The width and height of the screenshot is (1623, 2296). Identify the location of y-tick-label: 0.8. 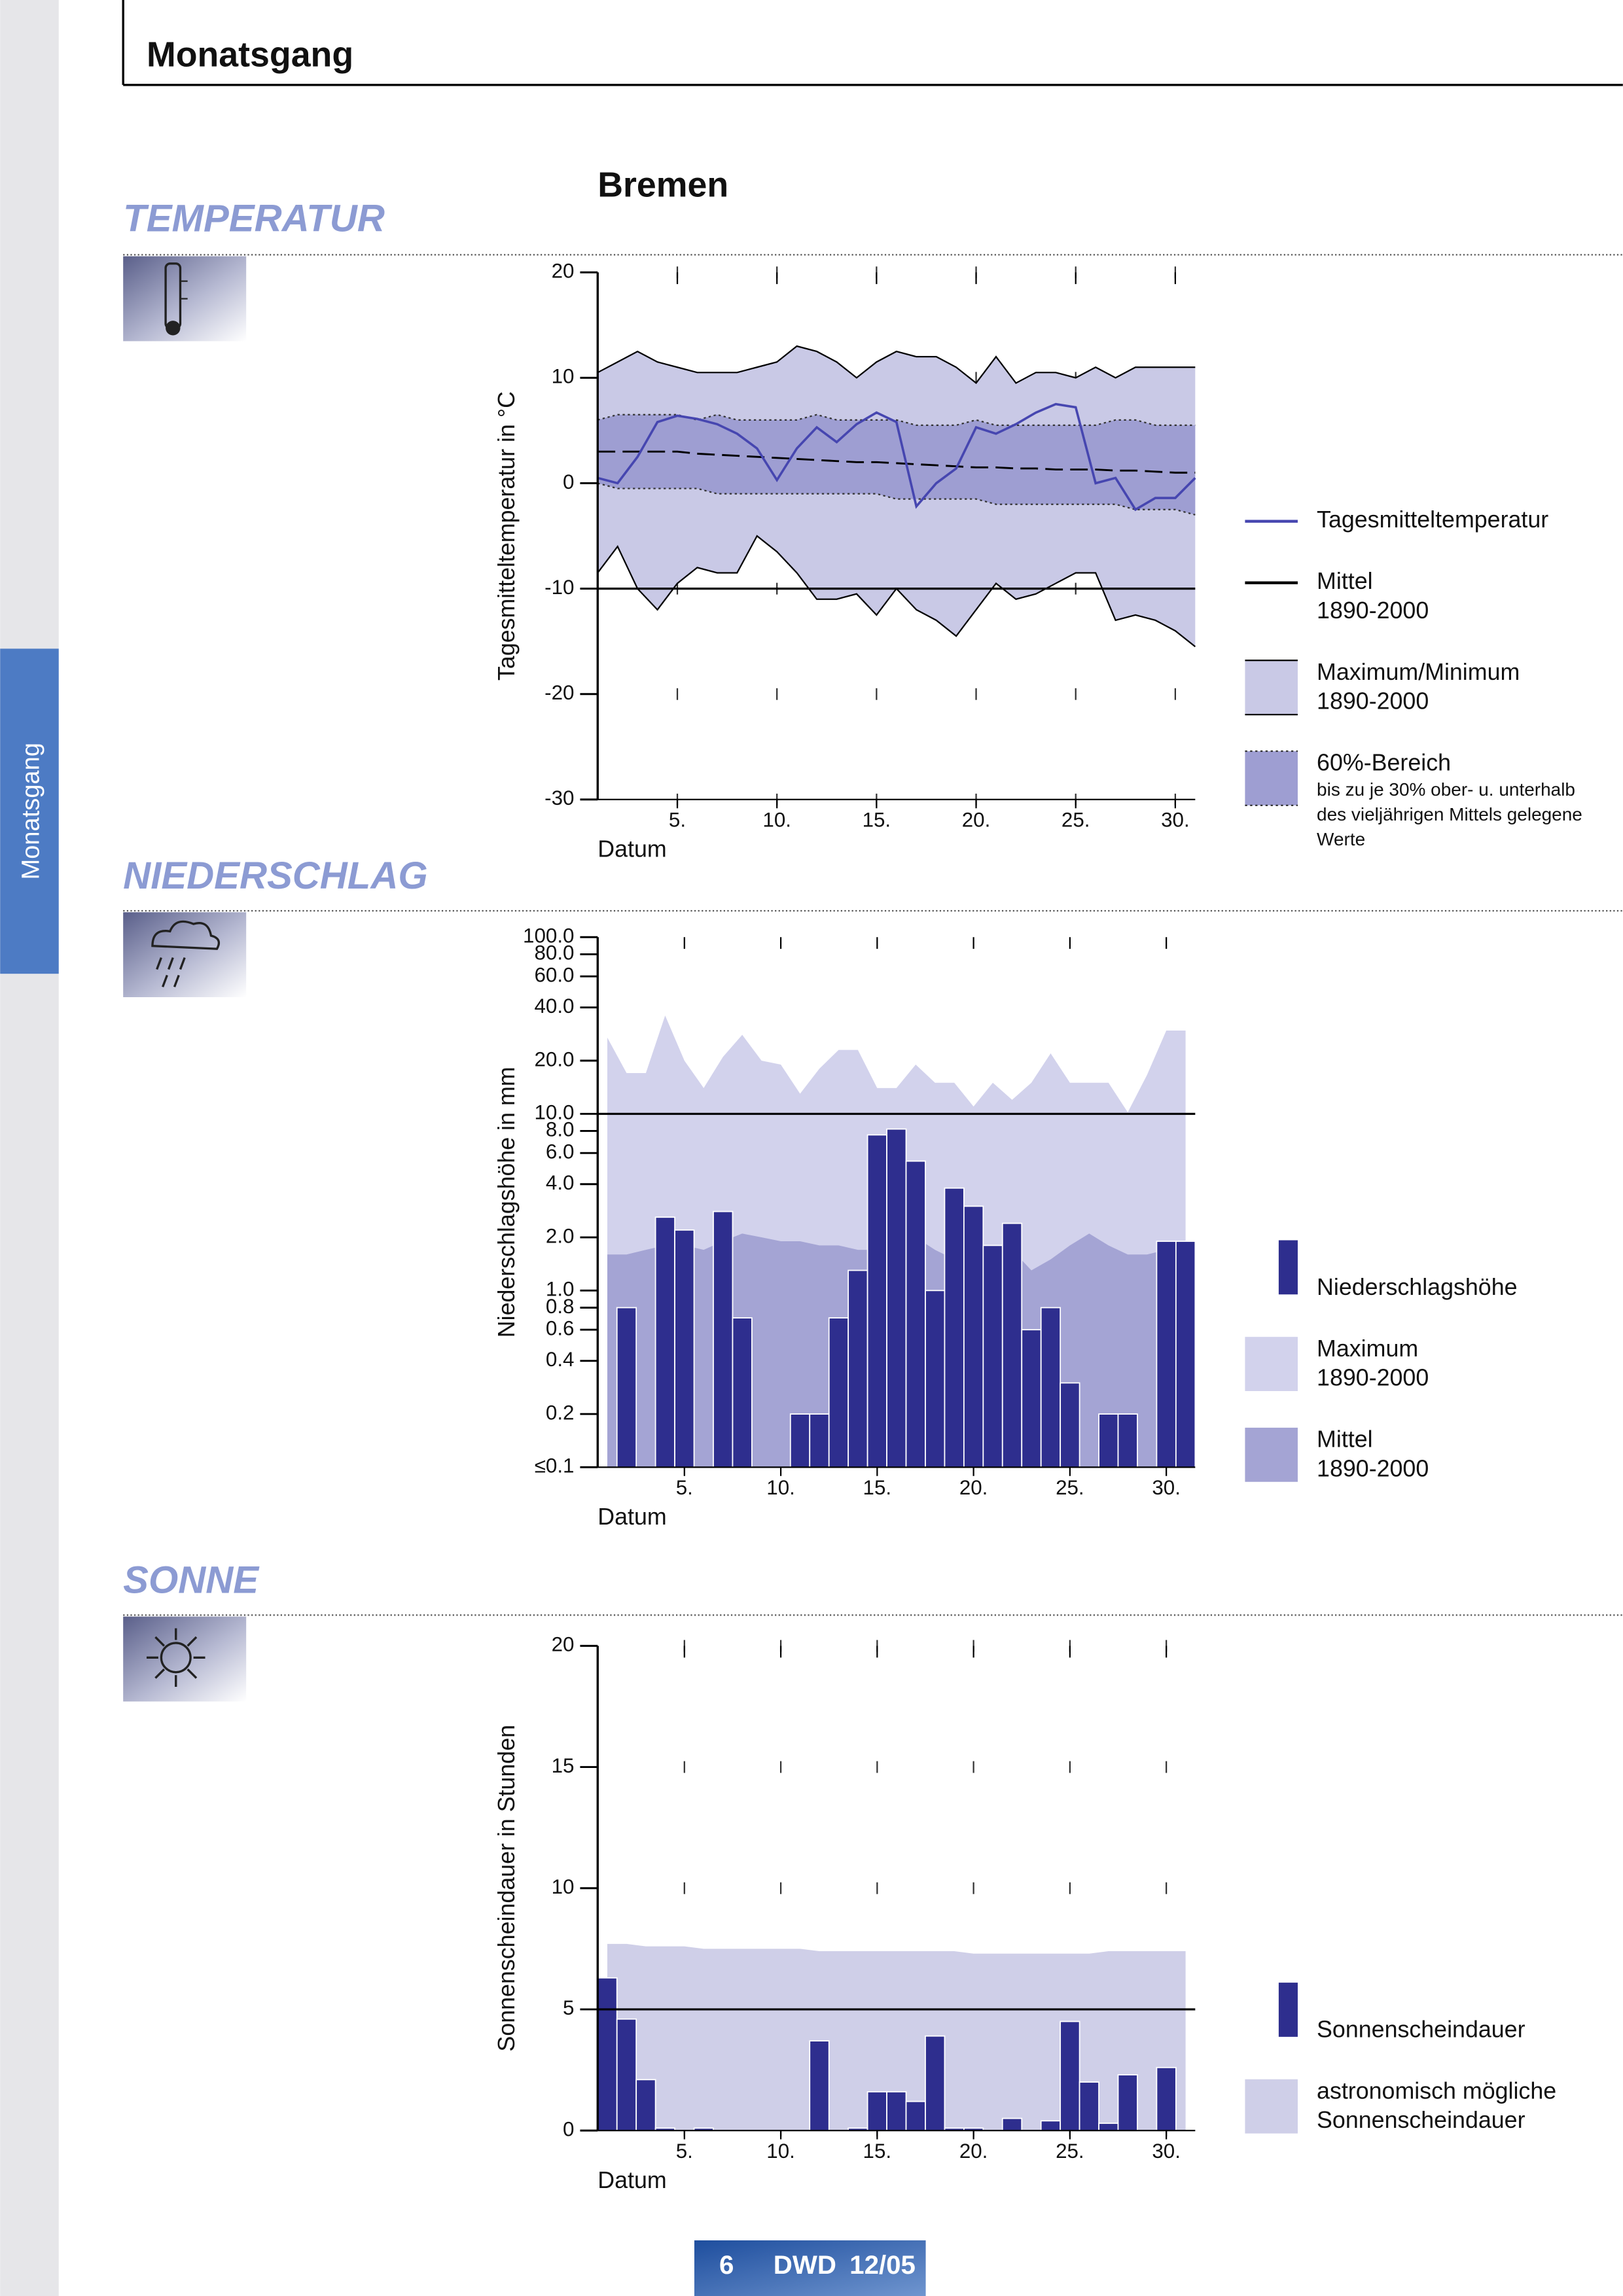
(560, 1306).